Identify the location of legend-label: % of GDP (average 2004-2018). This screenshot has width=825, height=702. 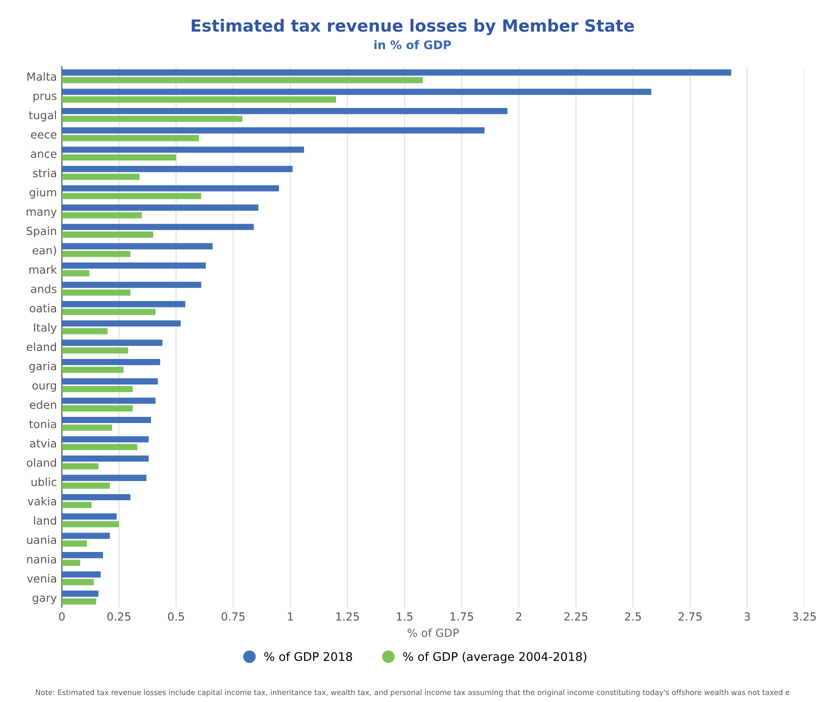
(494, 658).